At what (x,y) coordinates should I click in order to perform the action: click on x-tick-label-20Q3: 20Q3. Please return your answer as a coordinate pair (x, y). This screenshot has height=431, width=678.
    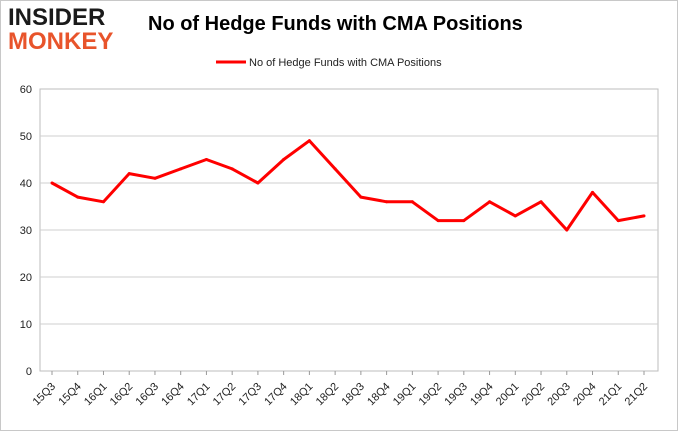
    Looking at the image, I should click on (559, 395).